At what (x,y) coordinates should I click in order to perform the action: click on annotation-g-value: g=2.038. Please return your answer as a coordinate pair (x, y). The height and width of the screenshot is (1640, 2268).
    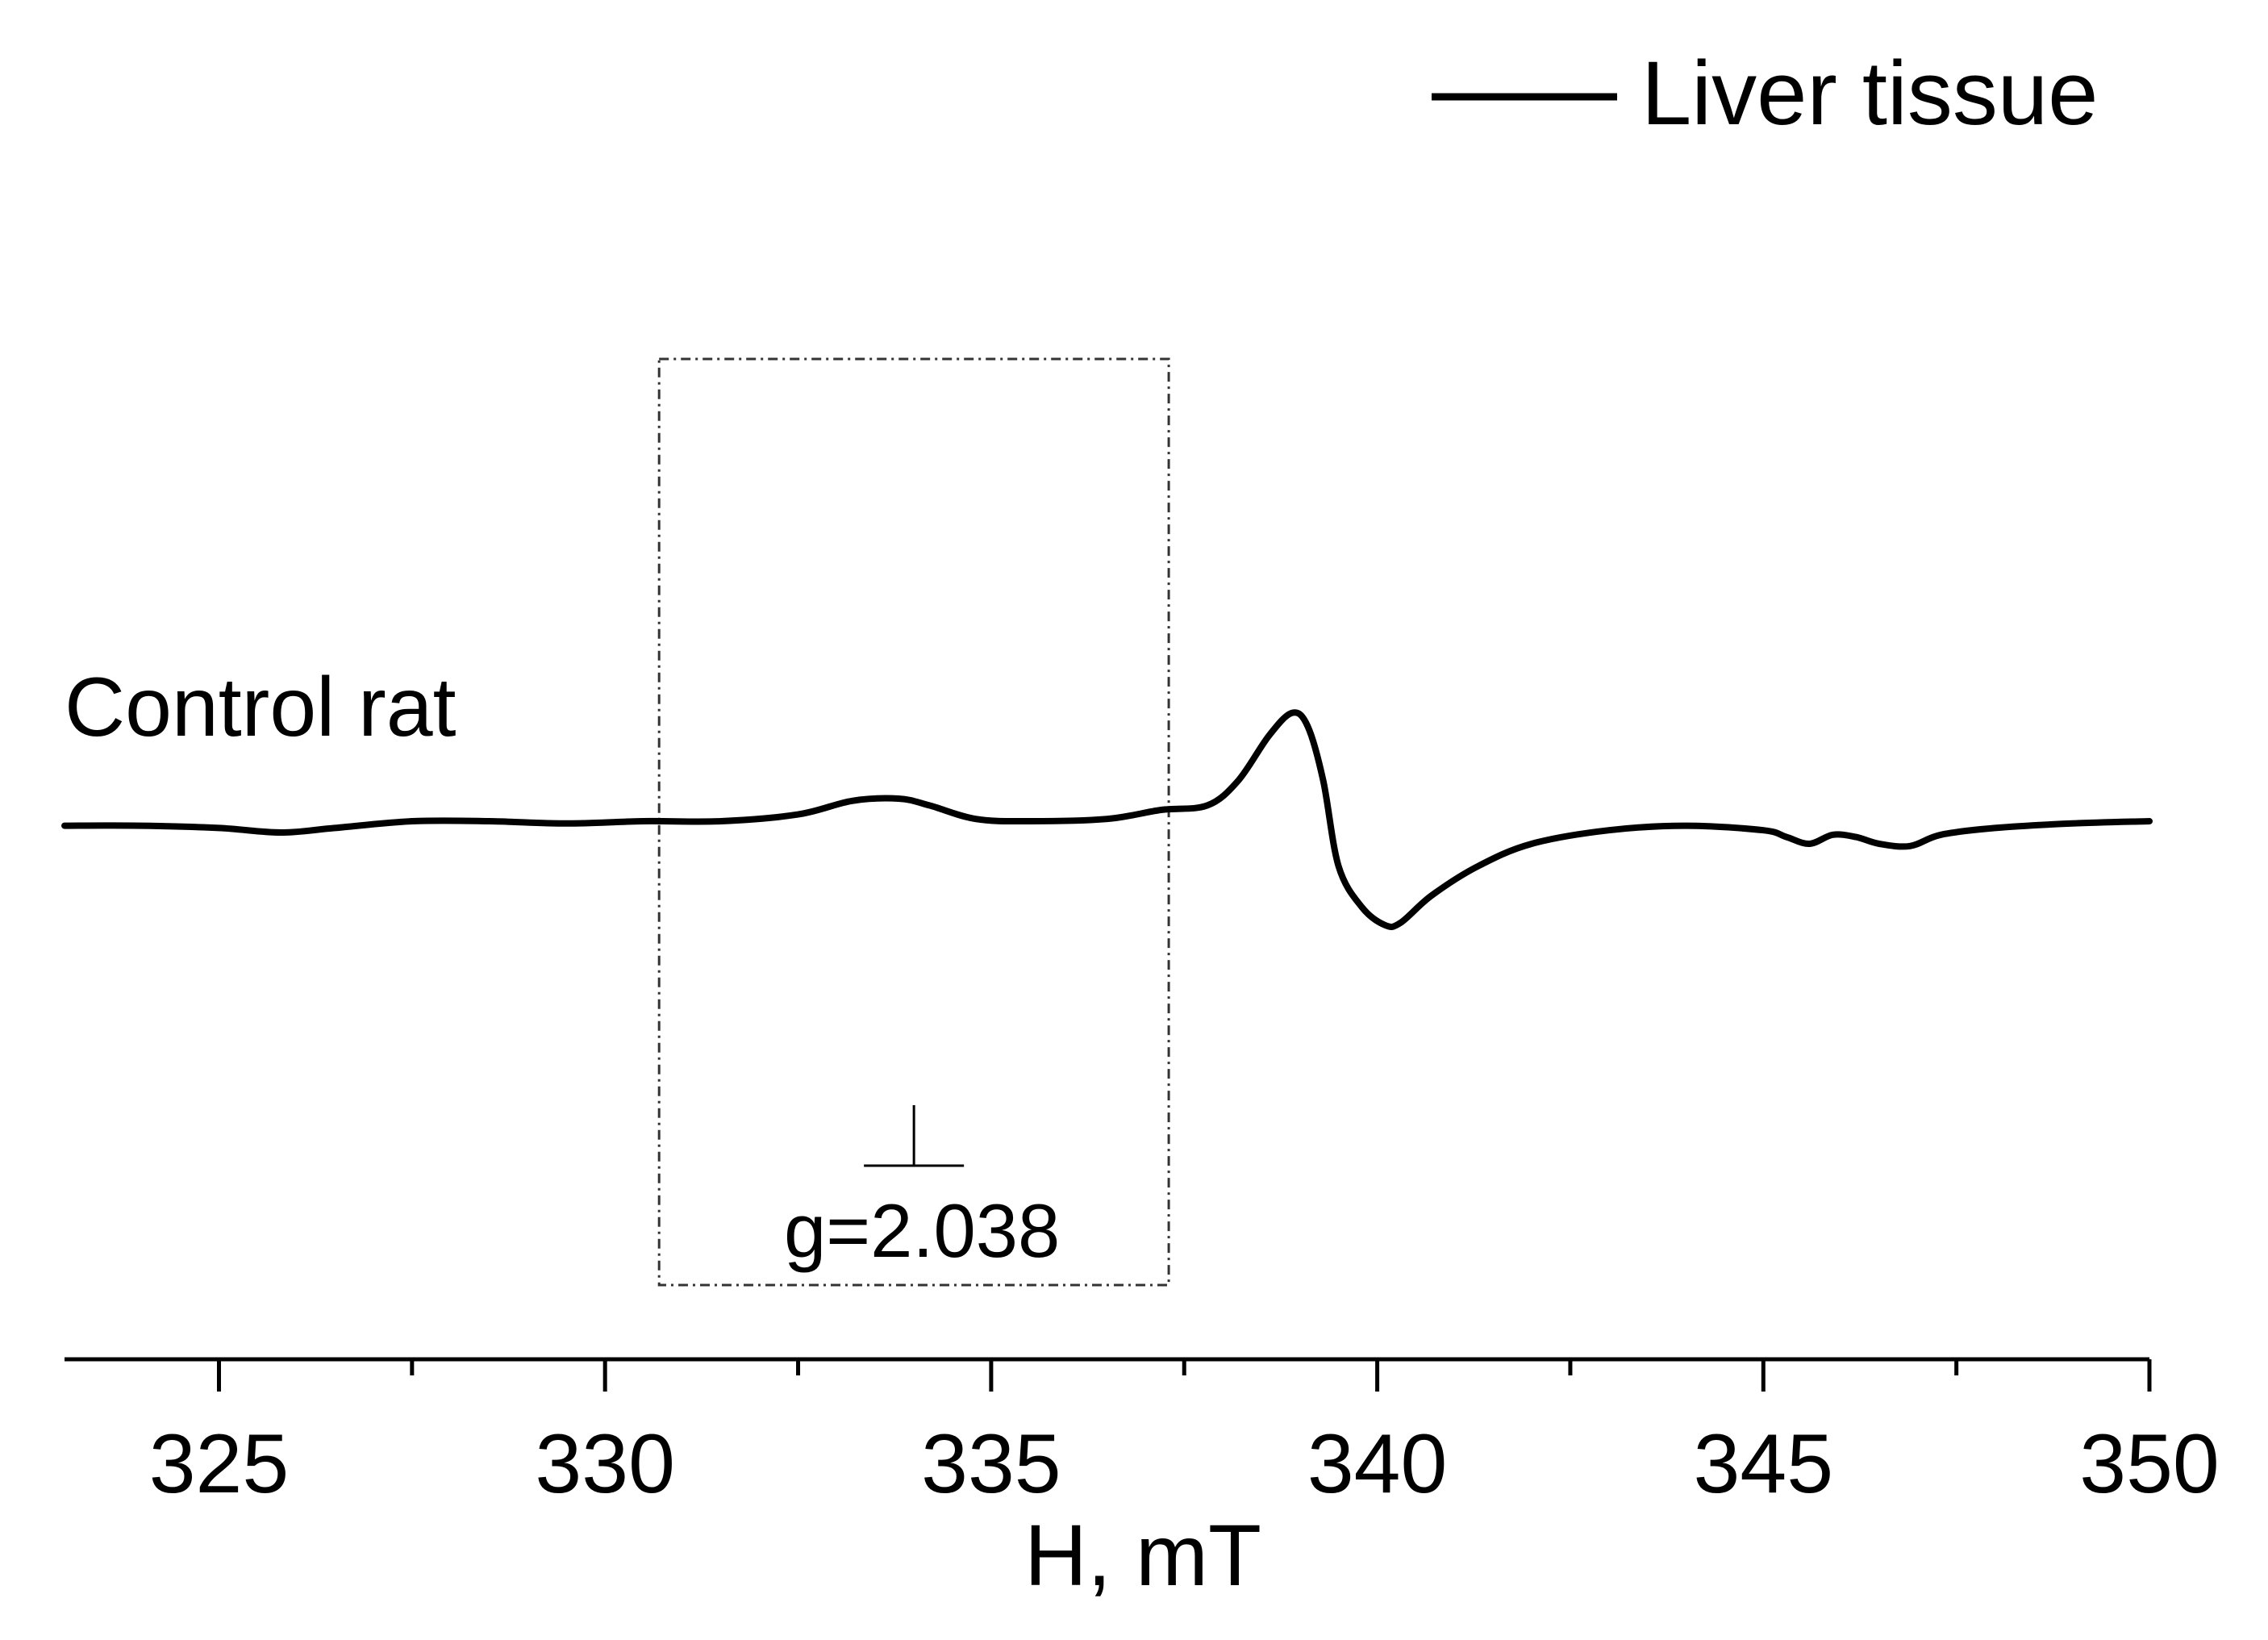
    Looking at the image, I should click on (922, 1231).